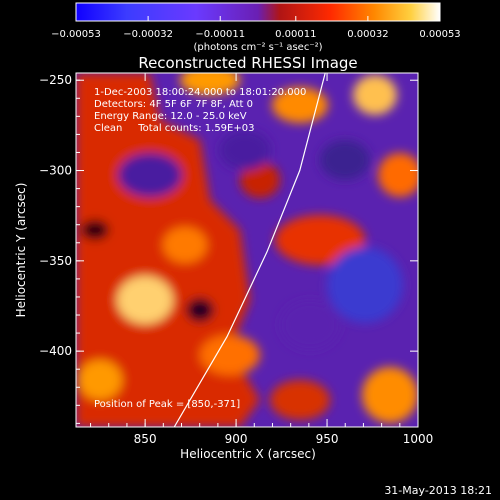  What do you see at coordinates (145, 439) in the screenshot?
I see `x-tick-label: 850` at bounding box center [145, 439].